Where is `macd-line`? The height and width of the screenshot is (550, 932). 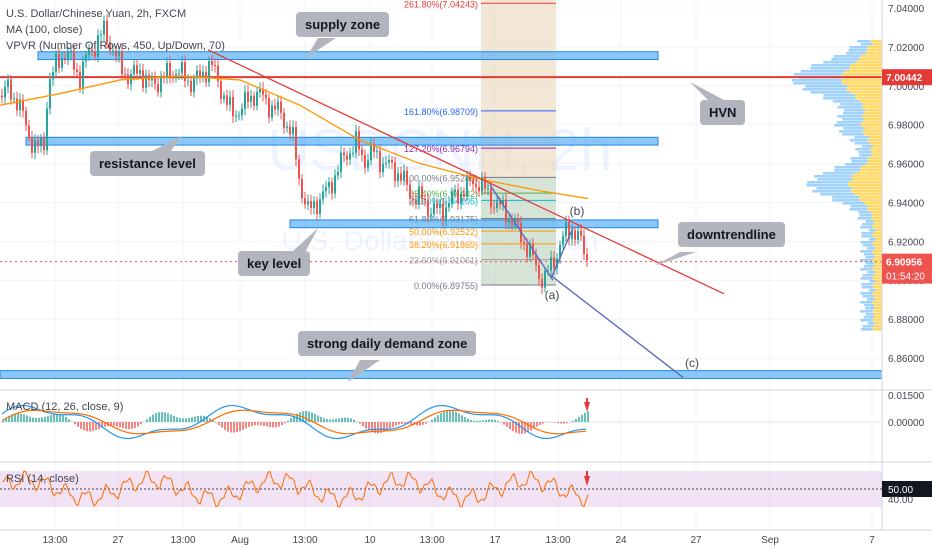
macd-line is located at coordinates (294, 422).